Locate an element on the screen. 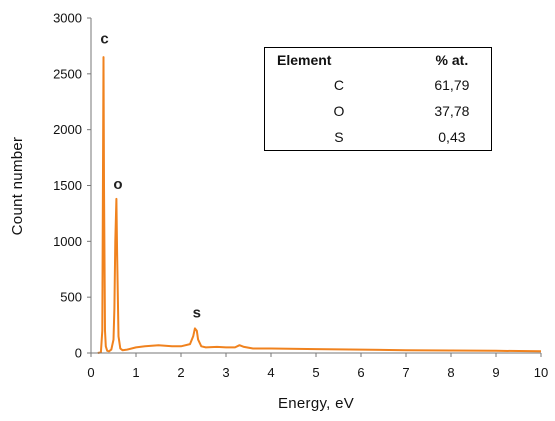  x-tick-label: 7 is located at coordinates (405, 372).